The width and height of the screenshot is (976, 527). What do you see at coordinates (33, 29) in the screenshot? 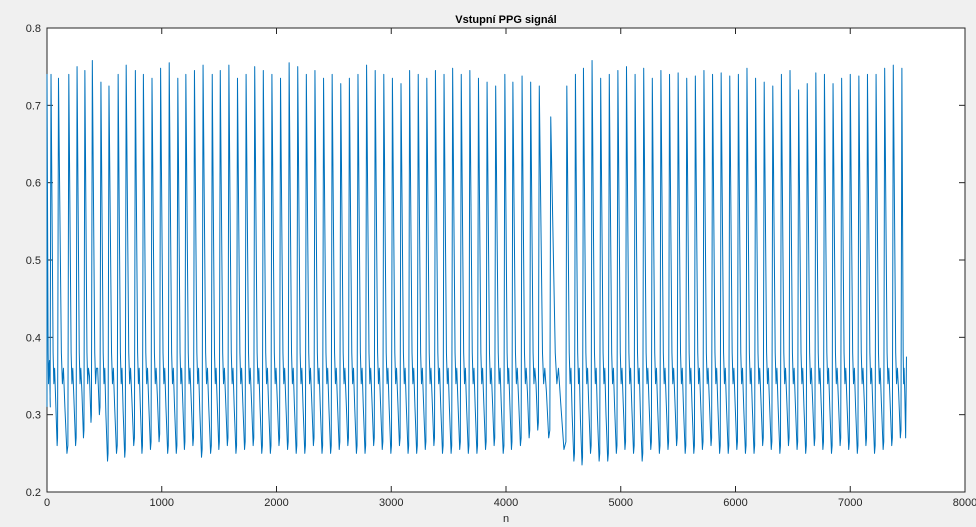
I see `y-tick-label: 0.8` at bounding box center [33, 29].